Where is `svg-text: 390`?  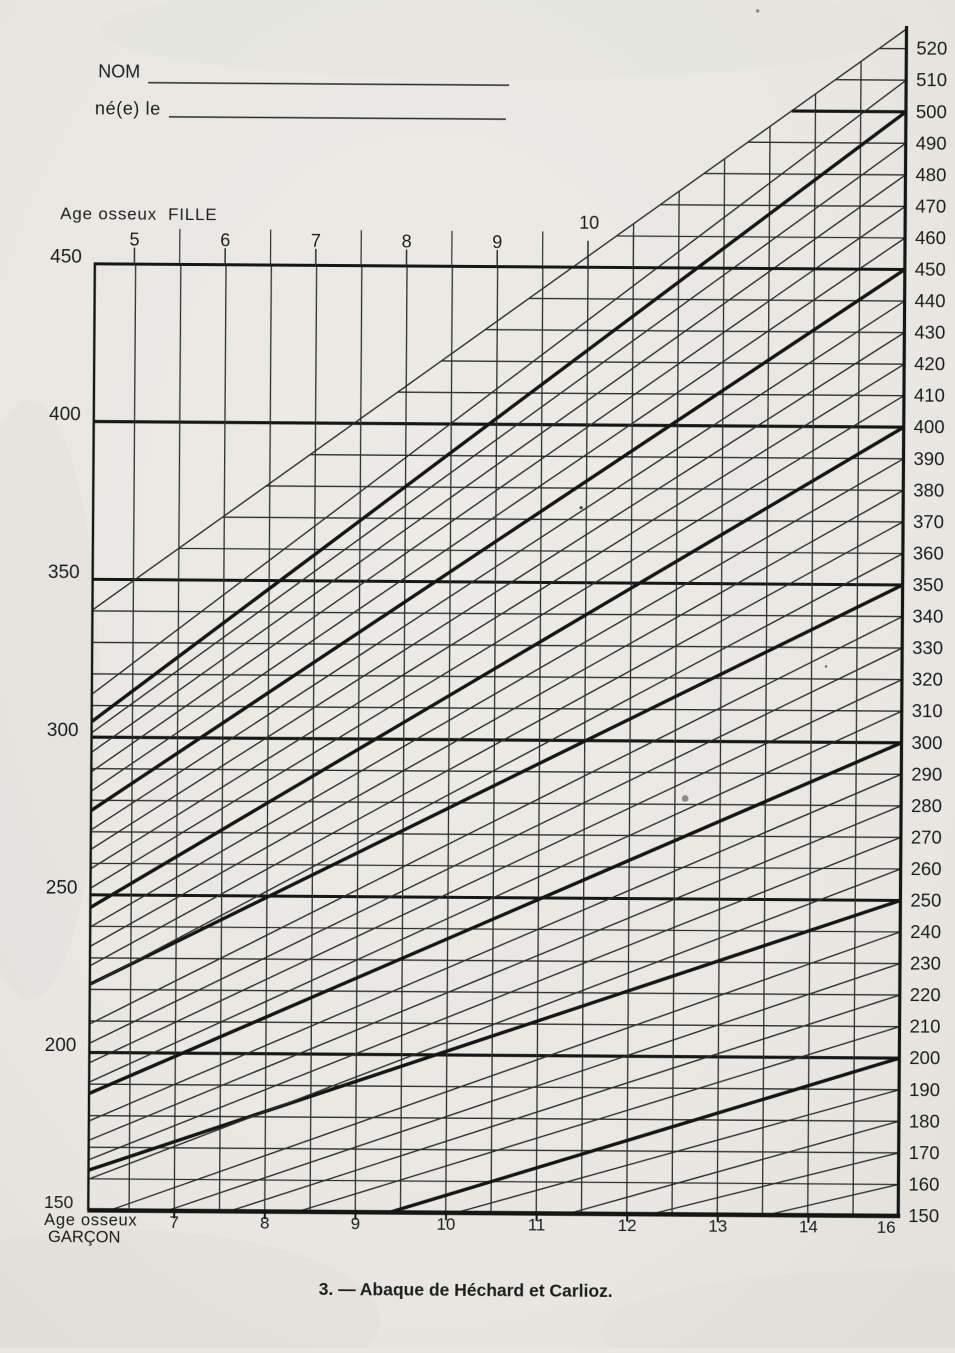 svg-text: 390 is located at coordinates (928, 458).